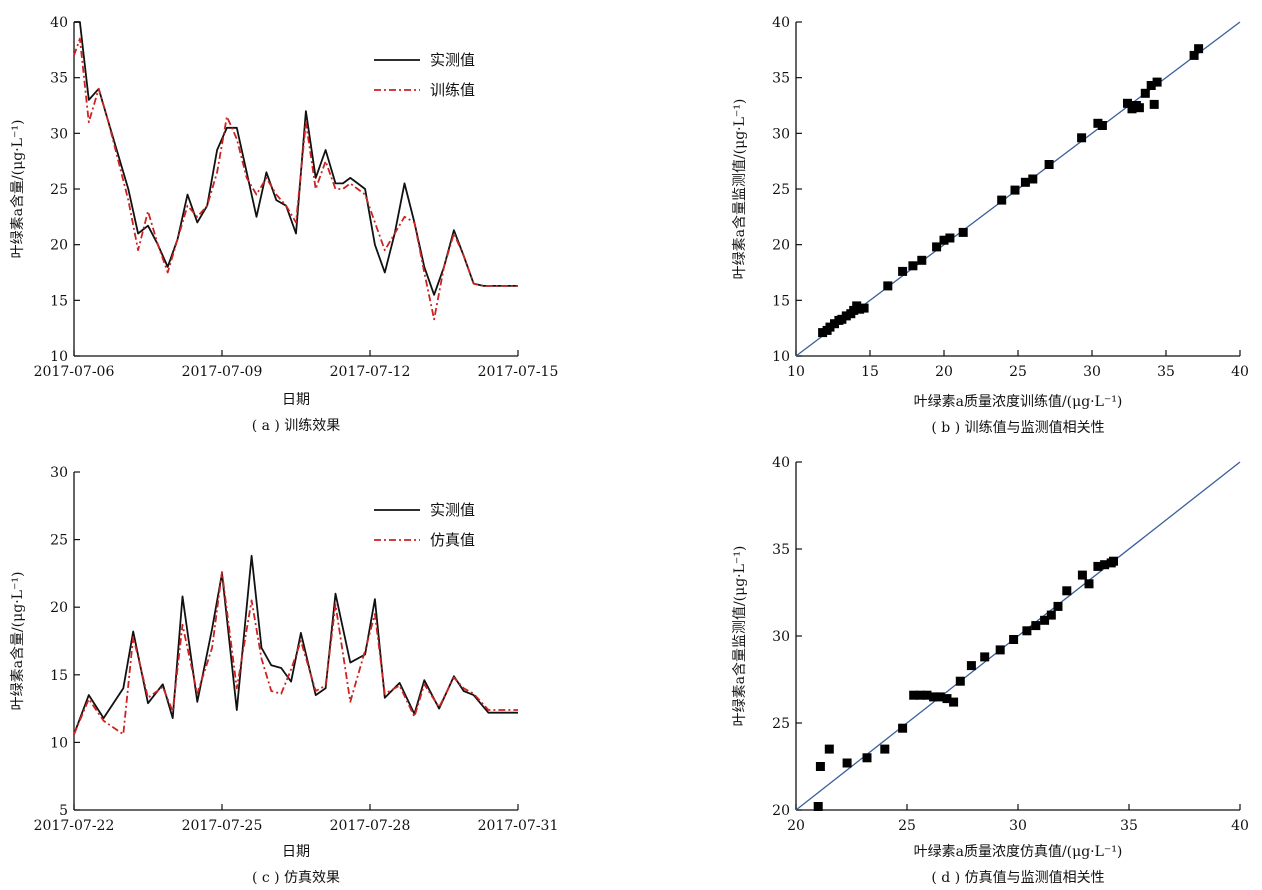  What do you see at coordinates (1018, 372) in the screenshot?
I see `x-tick-label: 25` at bounding box center [1018, 372].